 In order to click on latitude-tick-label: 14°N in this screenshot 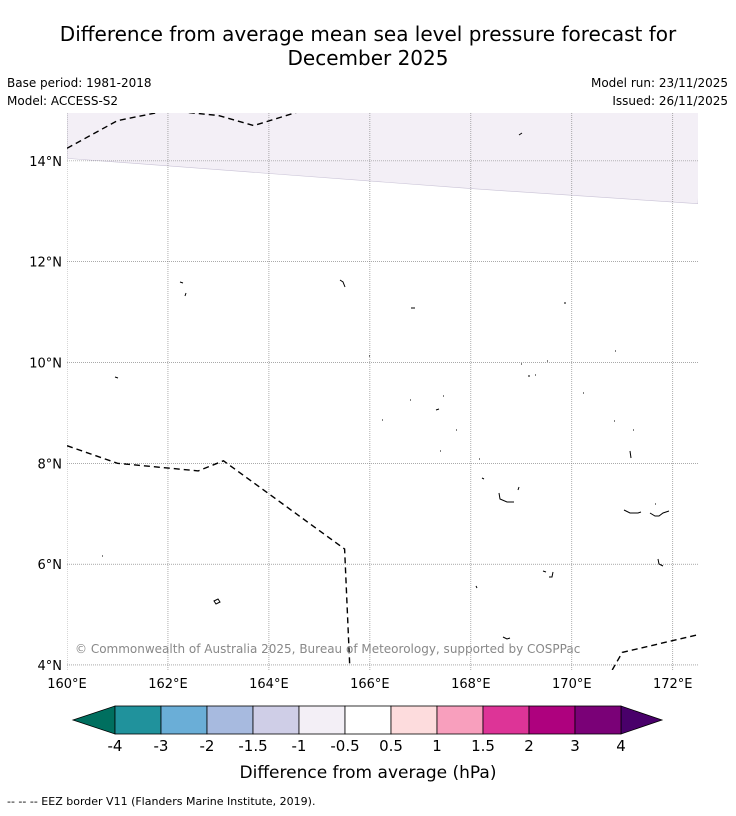, I will do `click(45, 162)`.